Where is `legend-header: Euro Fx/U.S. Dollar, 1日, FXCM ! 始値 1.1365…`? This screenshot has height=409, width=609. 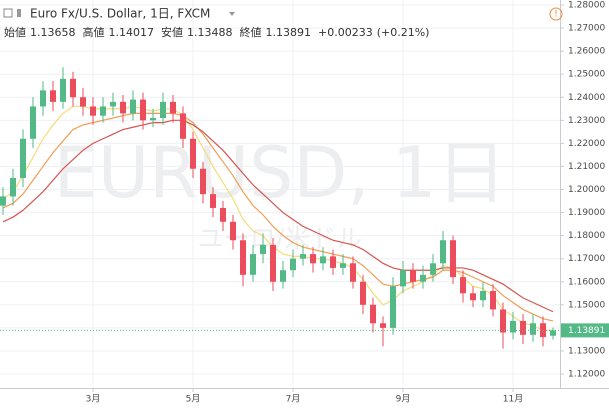 legend-header: Euro Fx/U.S. Dollar, 1日, FXCM ! 始値 1.1365… is located at coordinates (283, 23).